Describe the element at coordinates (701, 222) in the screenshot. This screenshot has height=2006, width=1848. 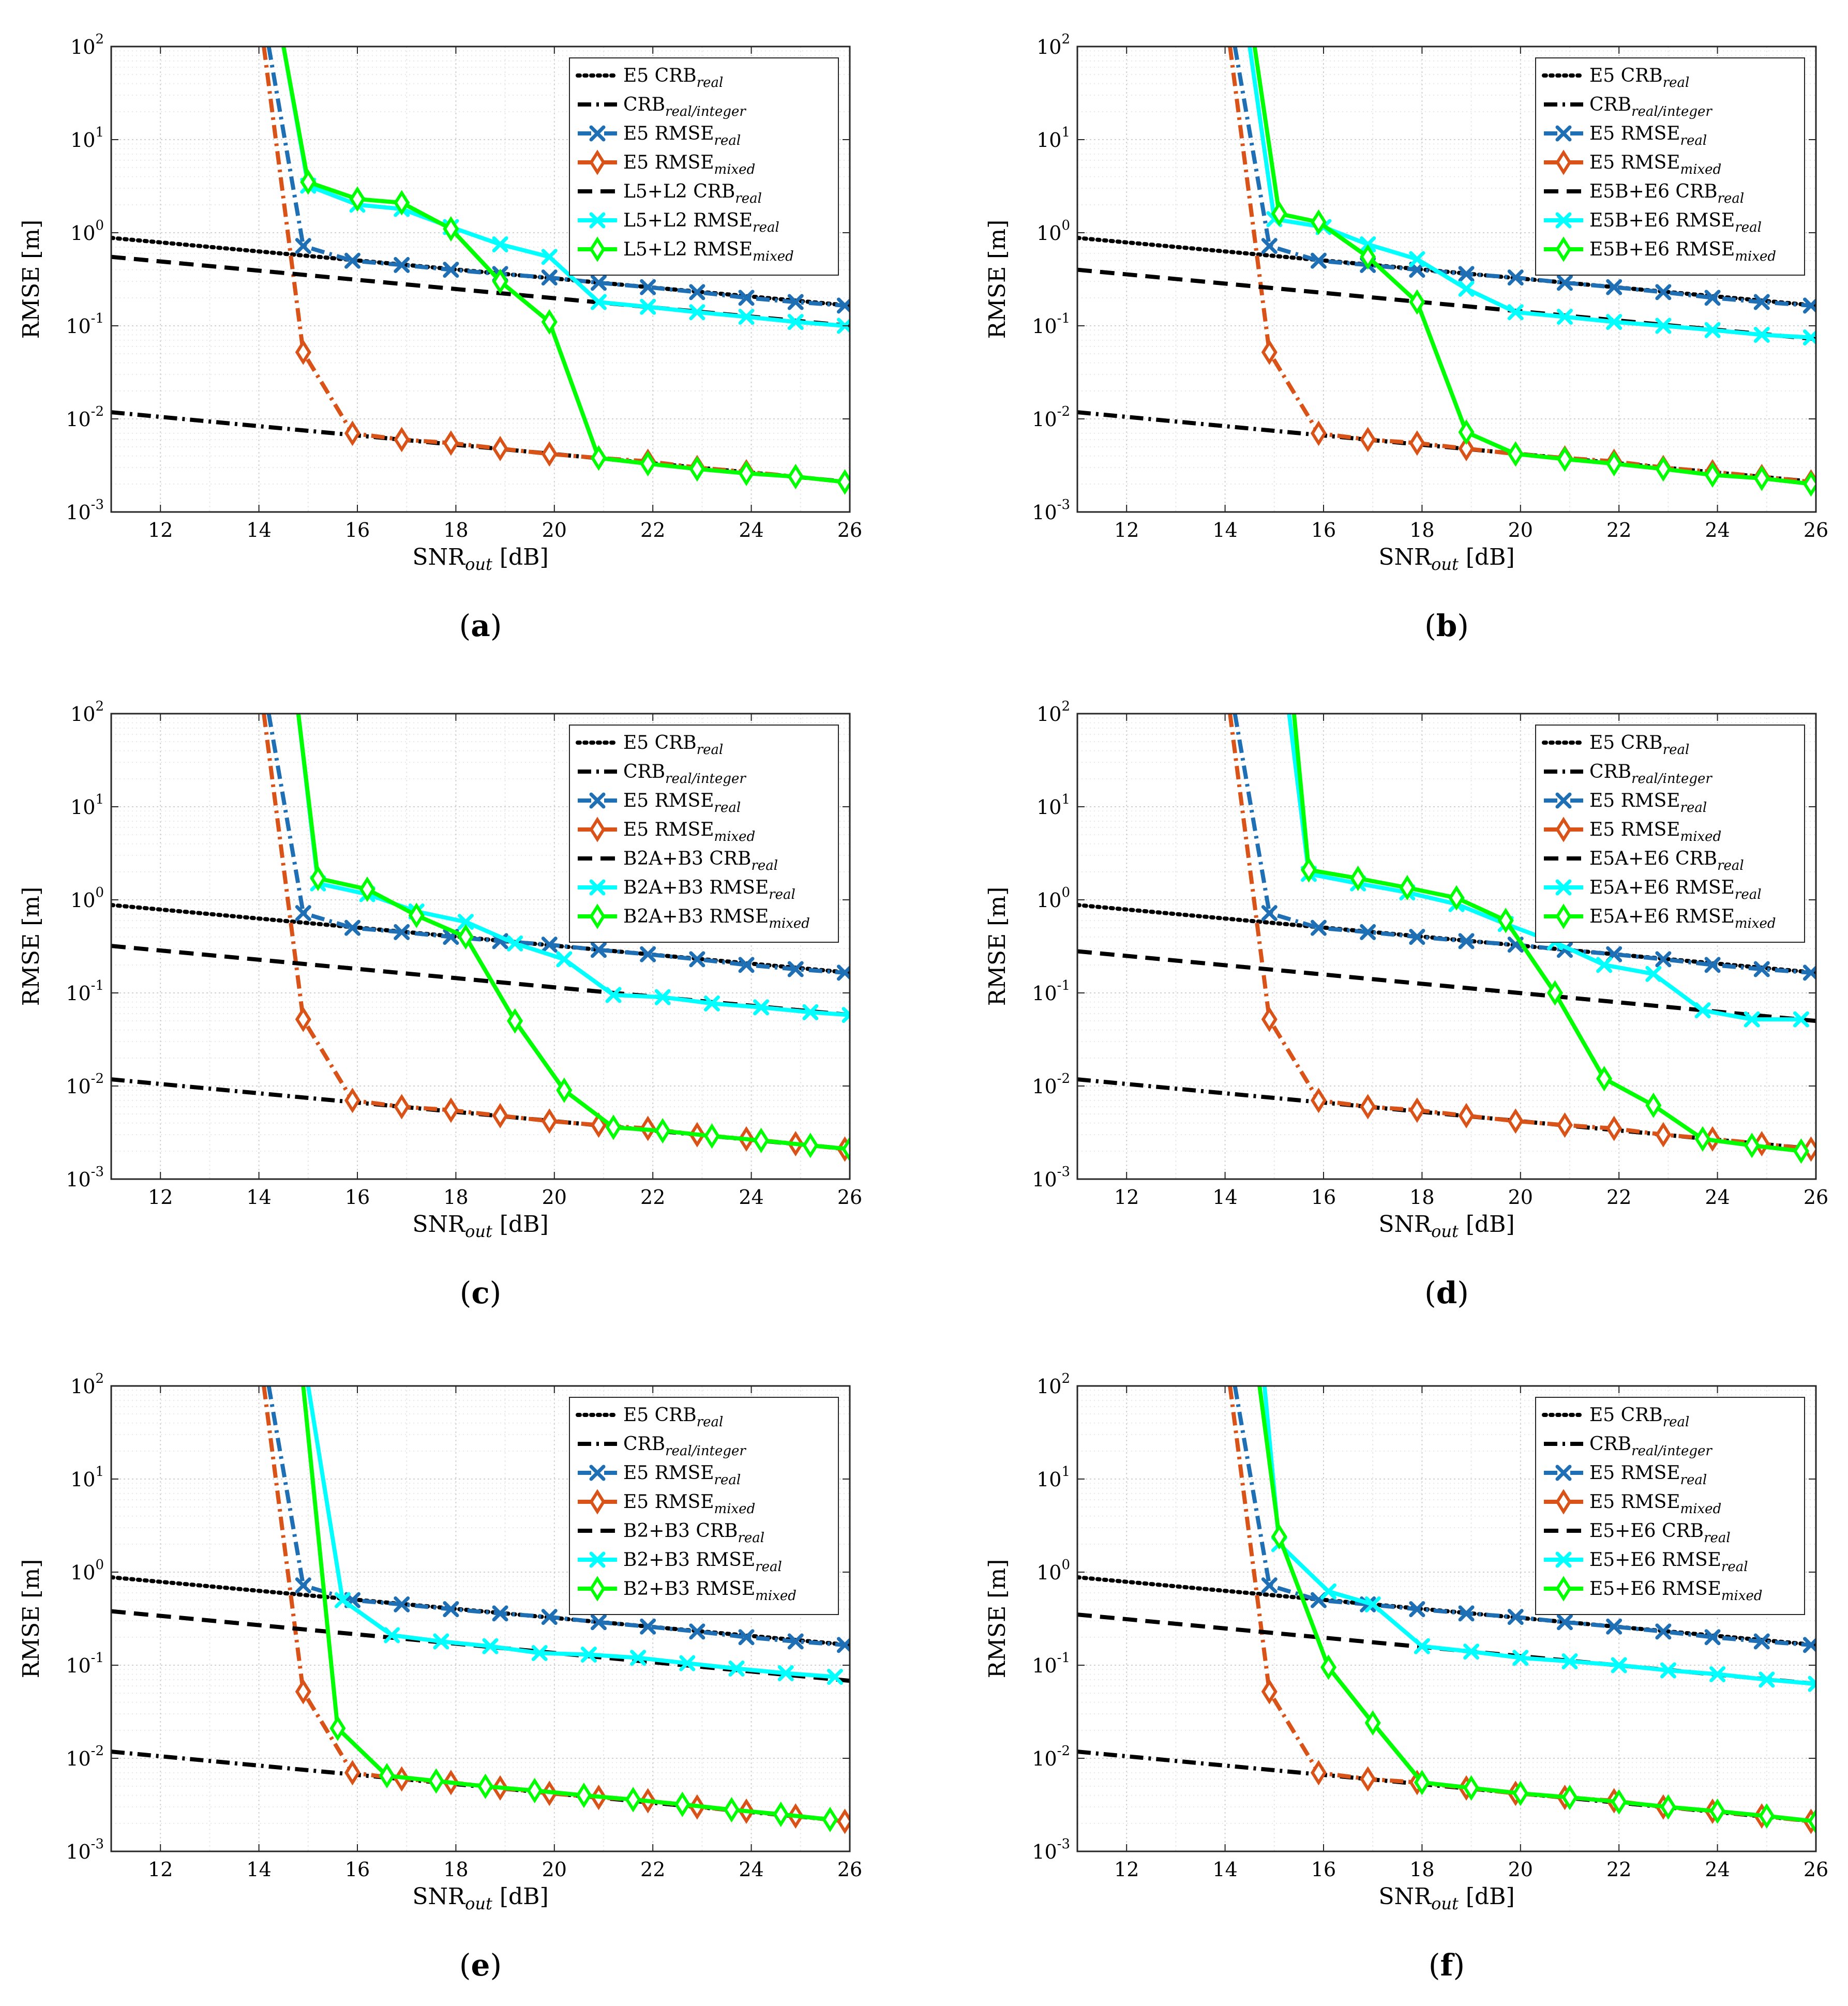
I see `legend-label: L5+L2 RMSEreal` at that location.